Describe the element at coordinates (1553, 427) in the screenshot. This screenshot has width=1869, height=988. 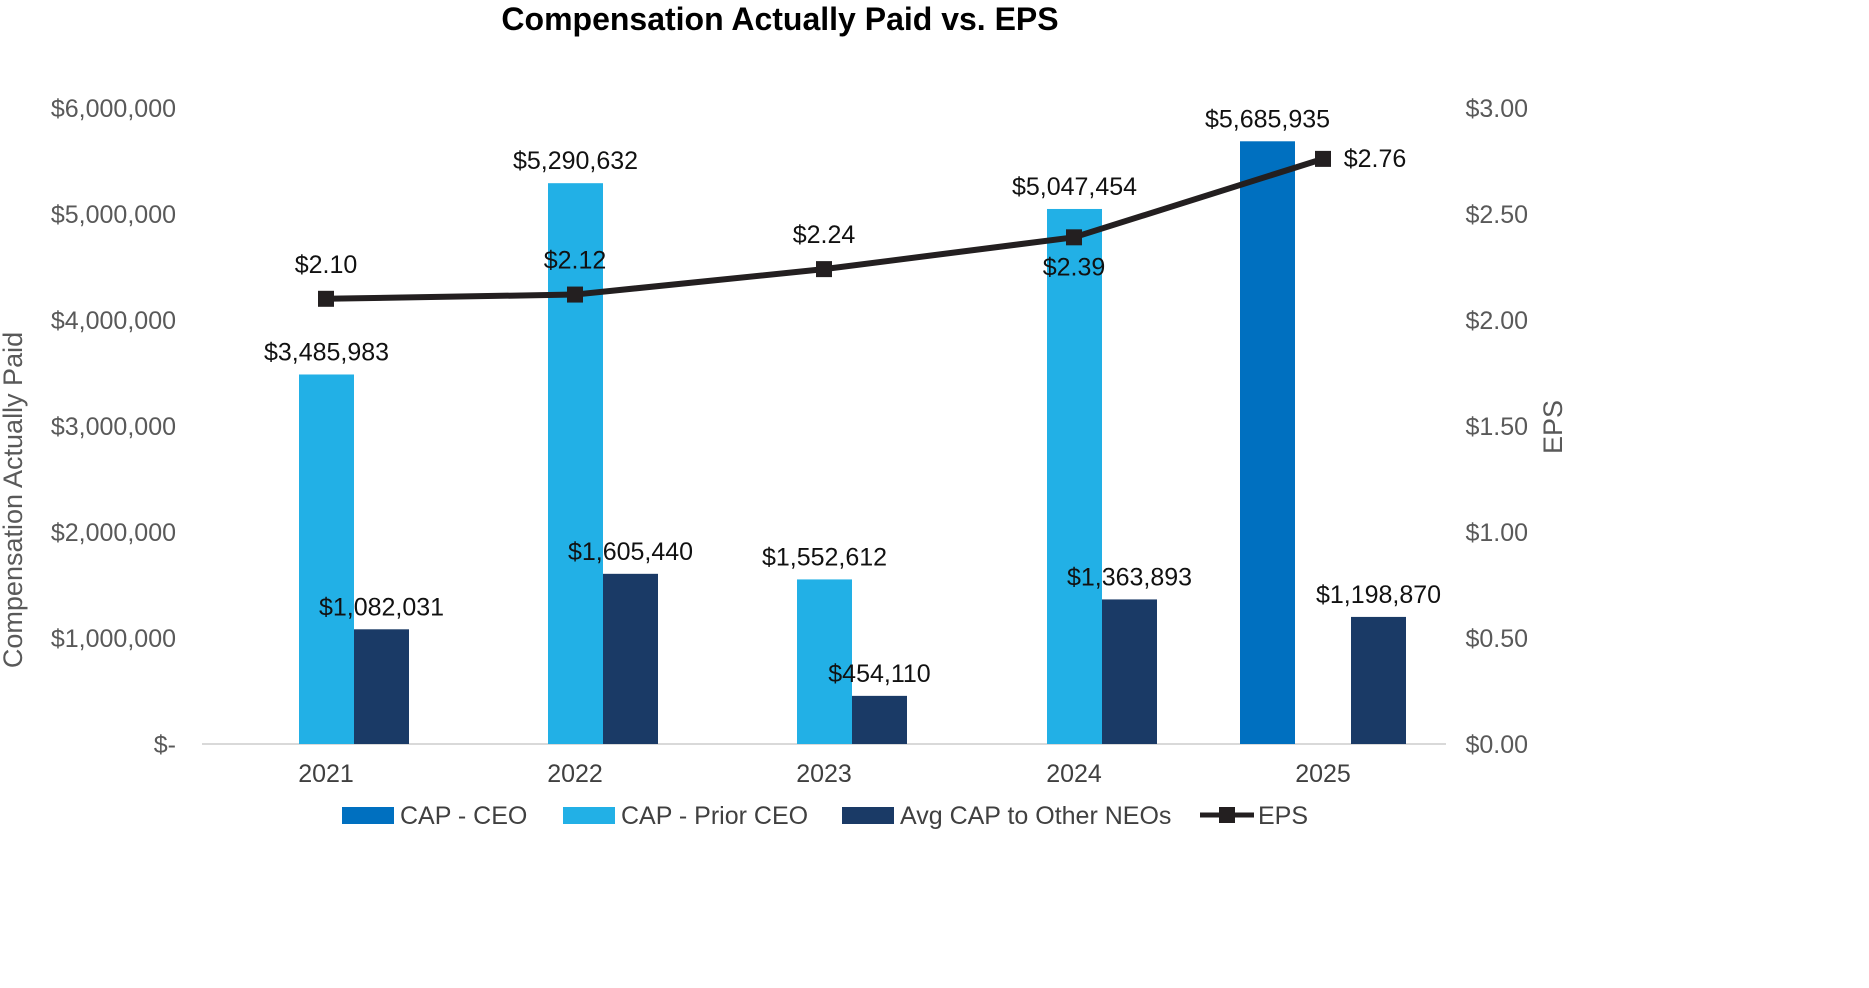
I see `y2-axis-title: EPS` at that location.